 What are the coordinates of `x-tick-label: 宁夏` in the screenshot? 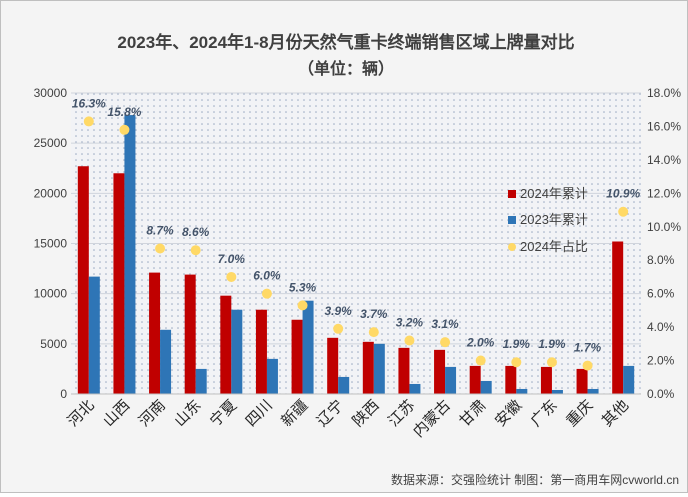 It's located at (223, 413).